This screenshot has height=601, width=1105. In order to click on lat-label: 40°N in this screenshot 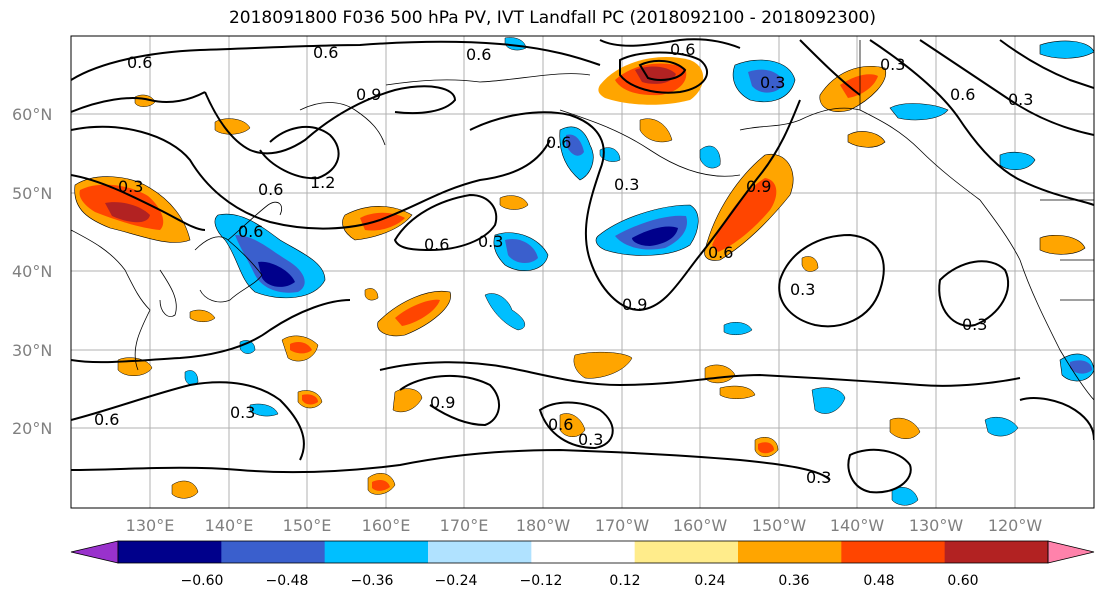, I will do `click(32, 271)`.